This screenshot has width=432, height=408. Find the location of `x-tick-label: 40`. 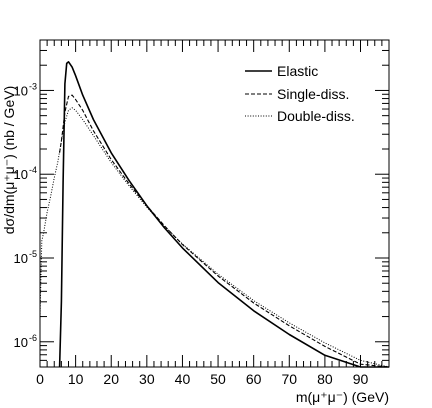

x-tick-label: 40 is located at coordinates (183, 379).